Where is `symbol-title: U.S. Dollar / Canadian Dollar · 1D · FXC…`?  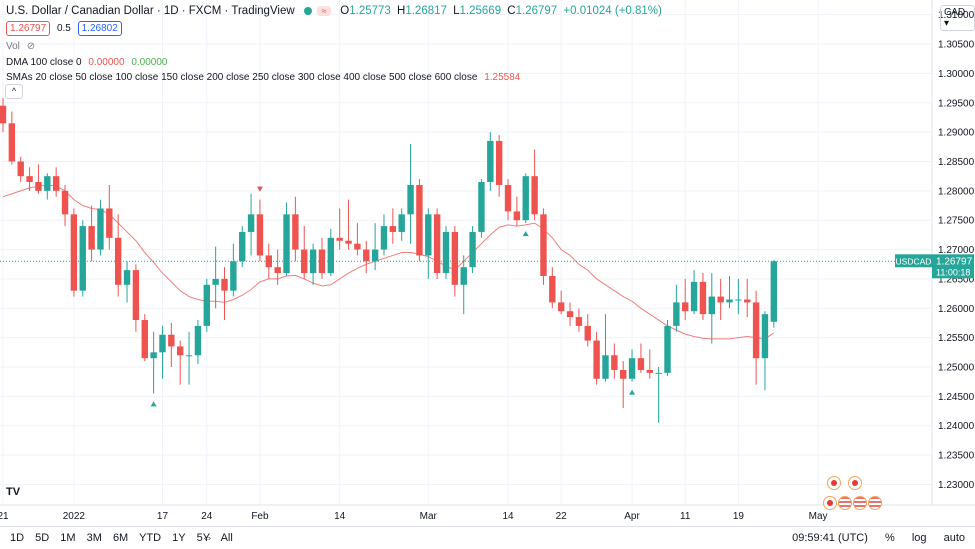 symbol-title: U.S. Dollar / Canadian Dollar · 1D · FXC… is located at coordinates (150, 11).